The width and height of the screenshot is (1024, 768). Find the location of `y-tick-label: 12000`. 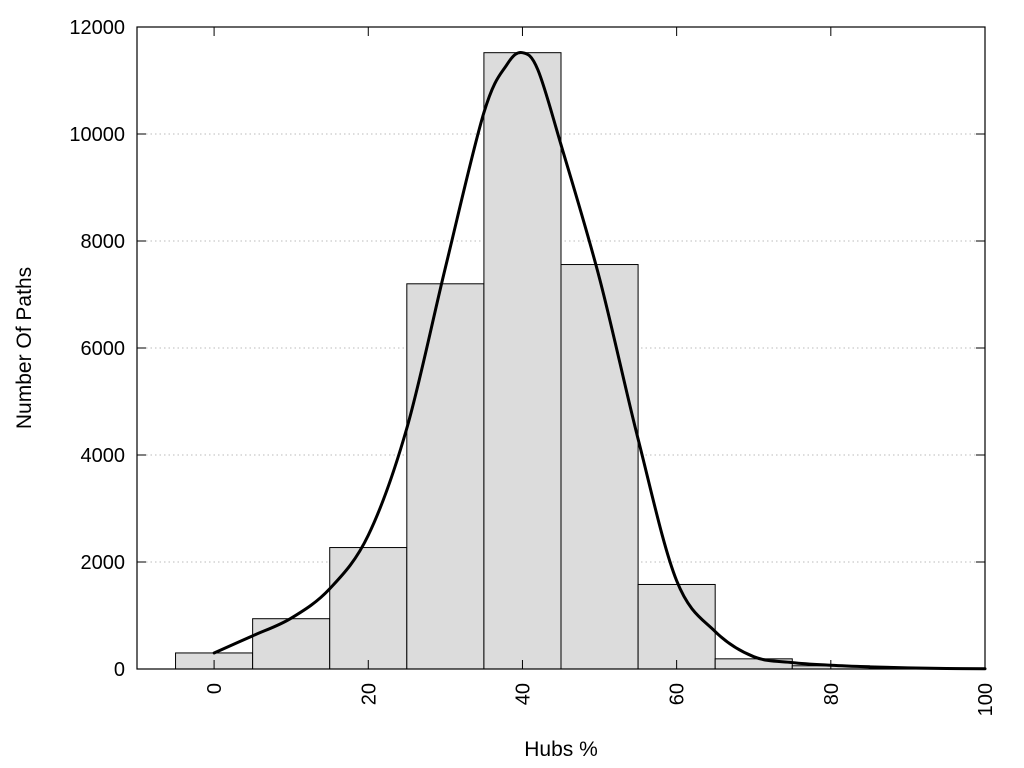

y-tick-label: 12000 is located at coordinates (97, 28).